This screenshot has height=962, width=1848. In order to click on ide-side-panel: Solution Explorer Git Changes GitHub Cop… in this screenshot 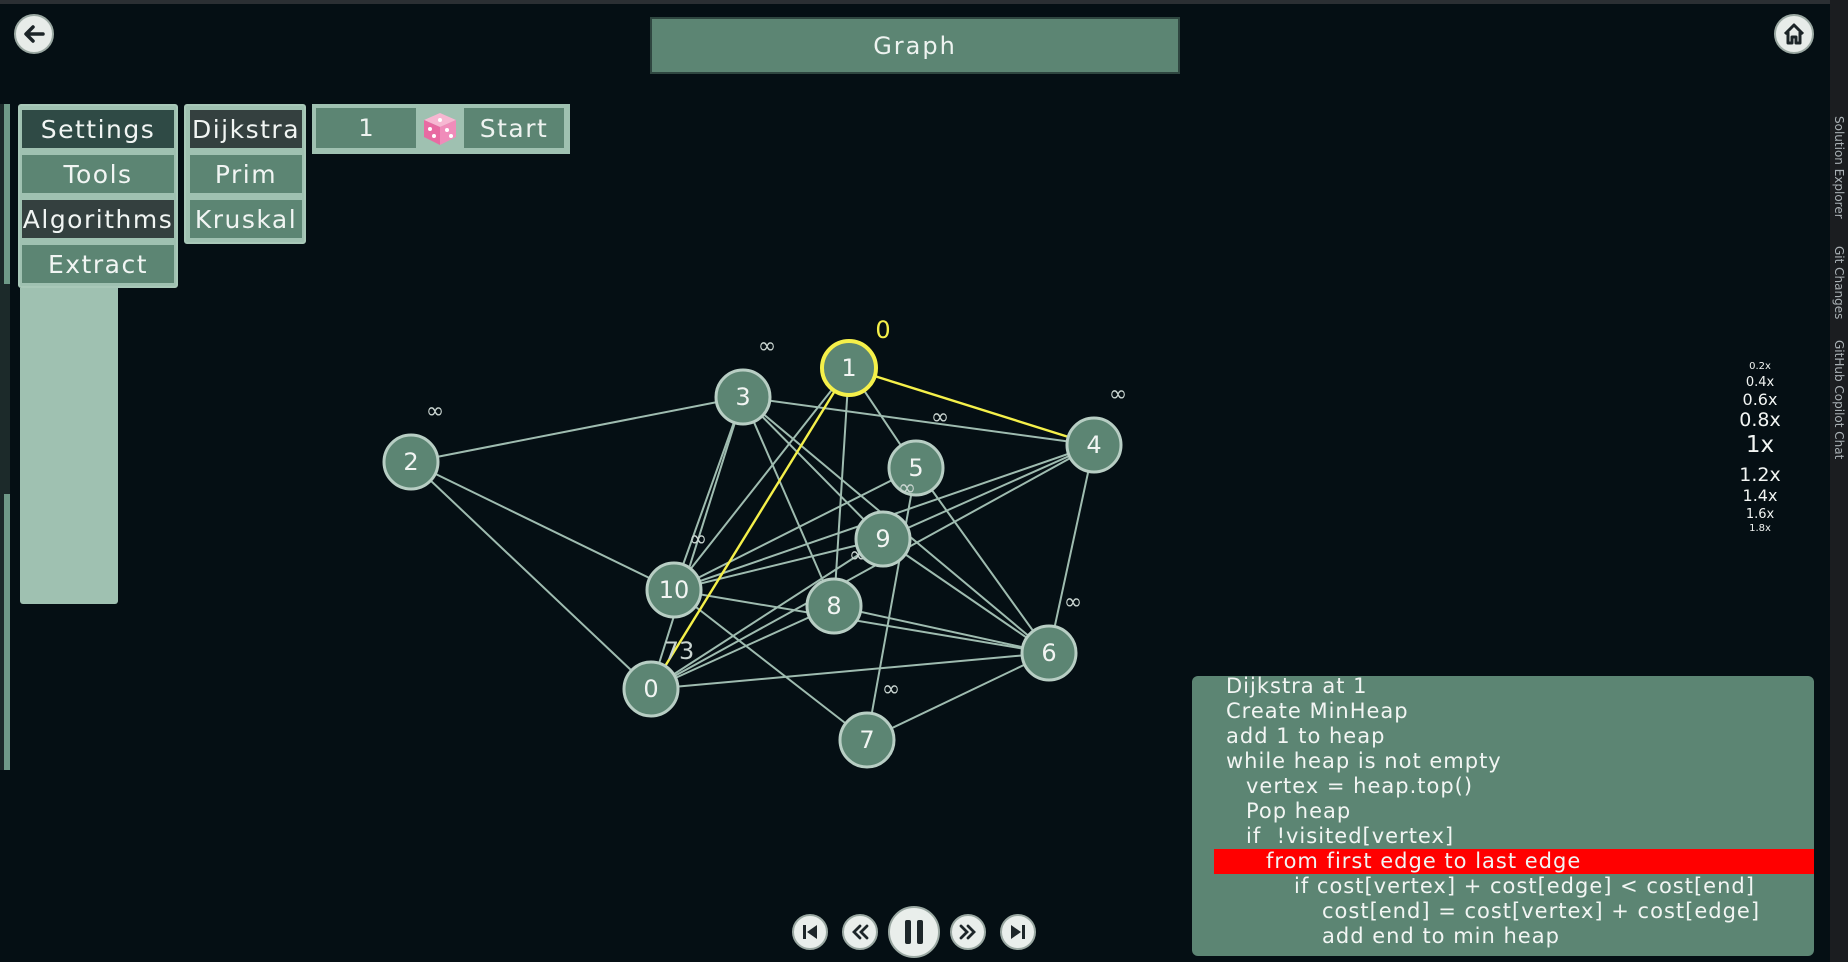, I will do `click(1839, 481)`.